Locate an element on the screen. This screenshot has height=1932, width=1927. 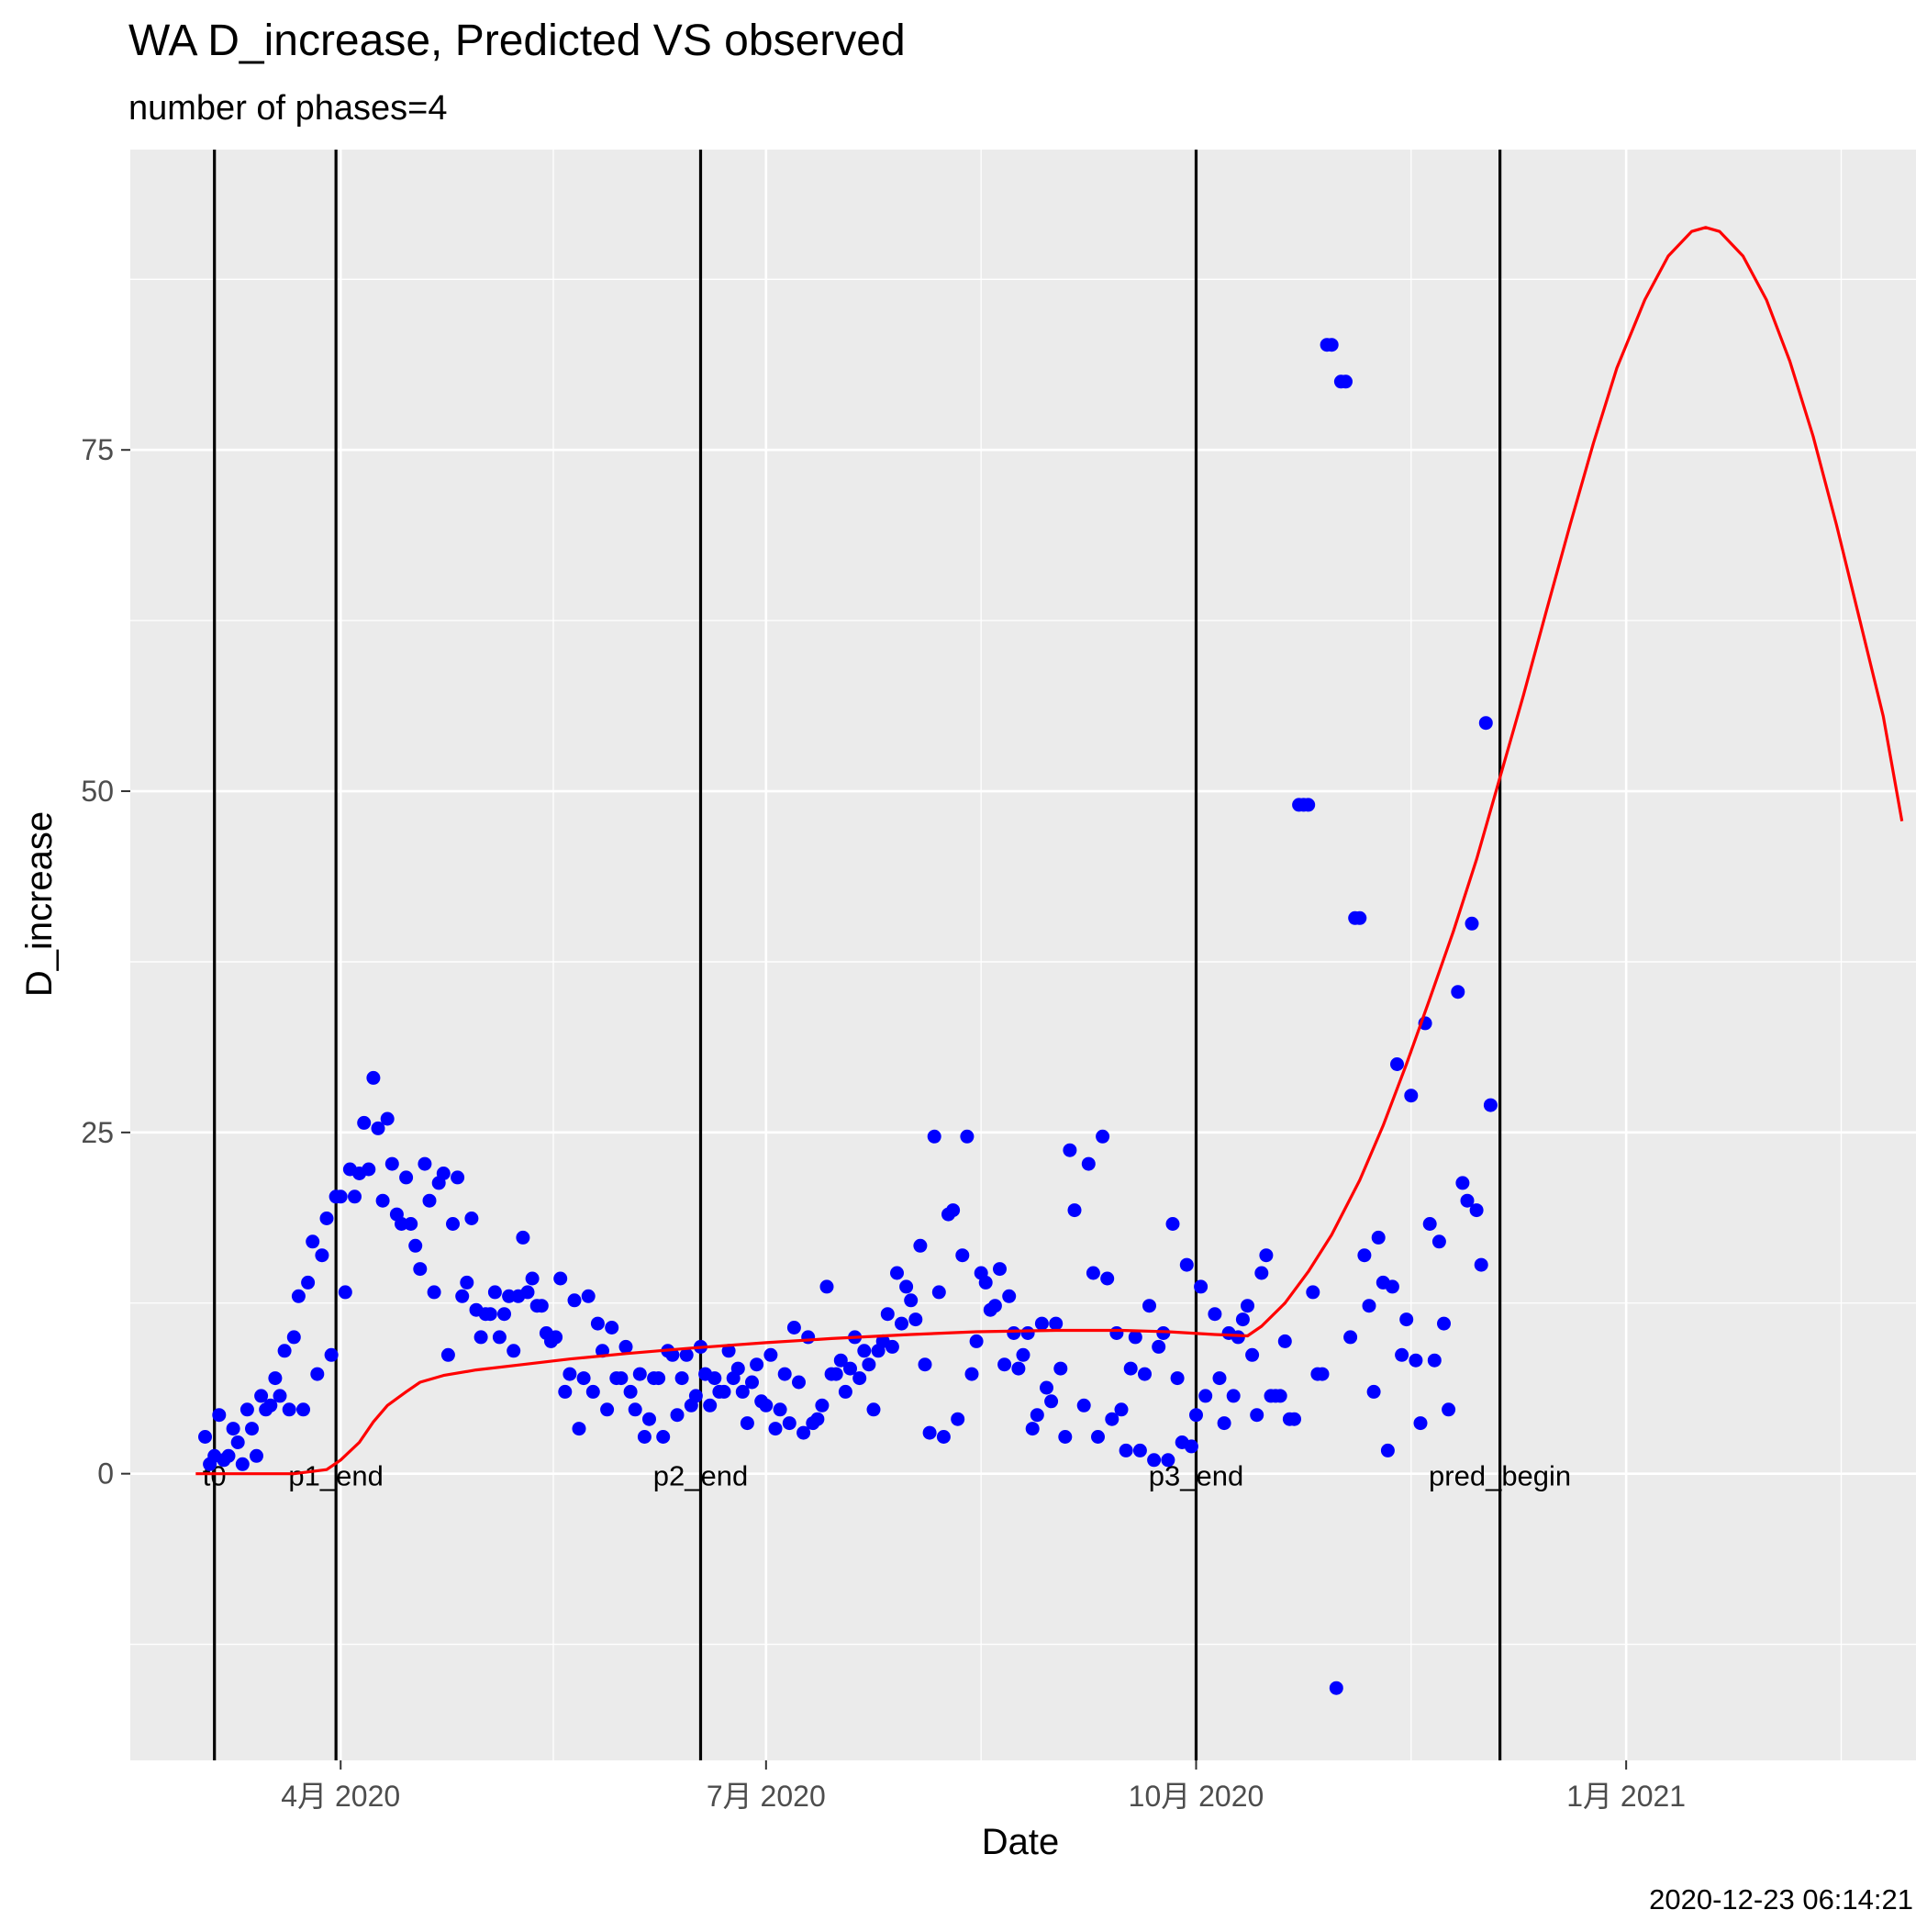
chart-subtitle: number of phases=4 is located at coordinates (288, 108).